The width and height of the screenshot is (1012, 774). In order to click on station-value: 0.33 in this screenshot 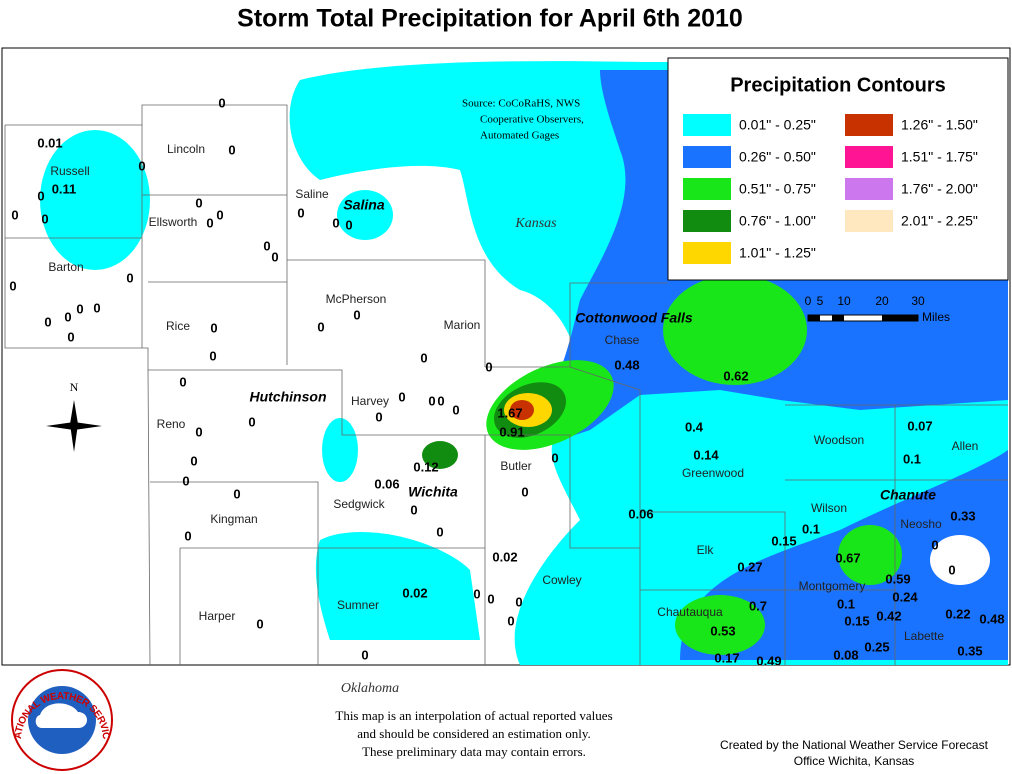, I will do `click(962, 515)`.